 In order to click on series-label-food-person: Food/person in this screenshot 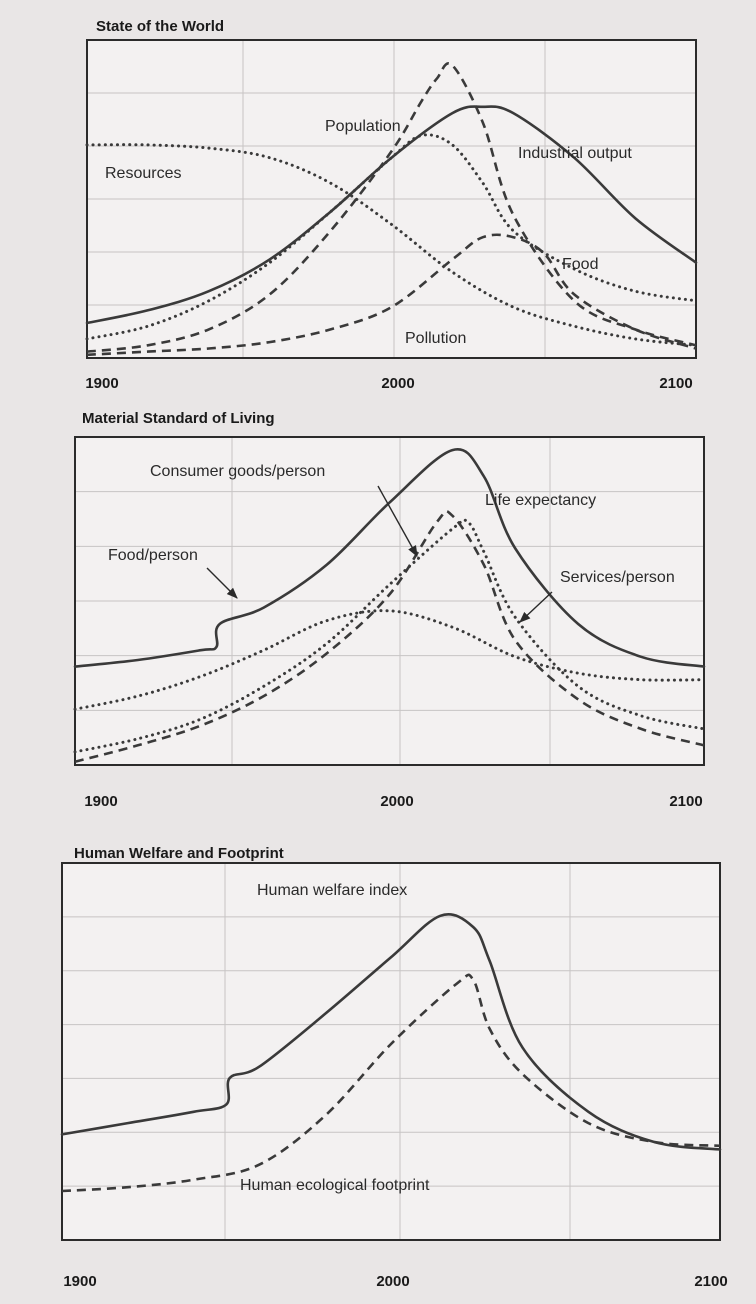, I will do `click(153, 555)`.